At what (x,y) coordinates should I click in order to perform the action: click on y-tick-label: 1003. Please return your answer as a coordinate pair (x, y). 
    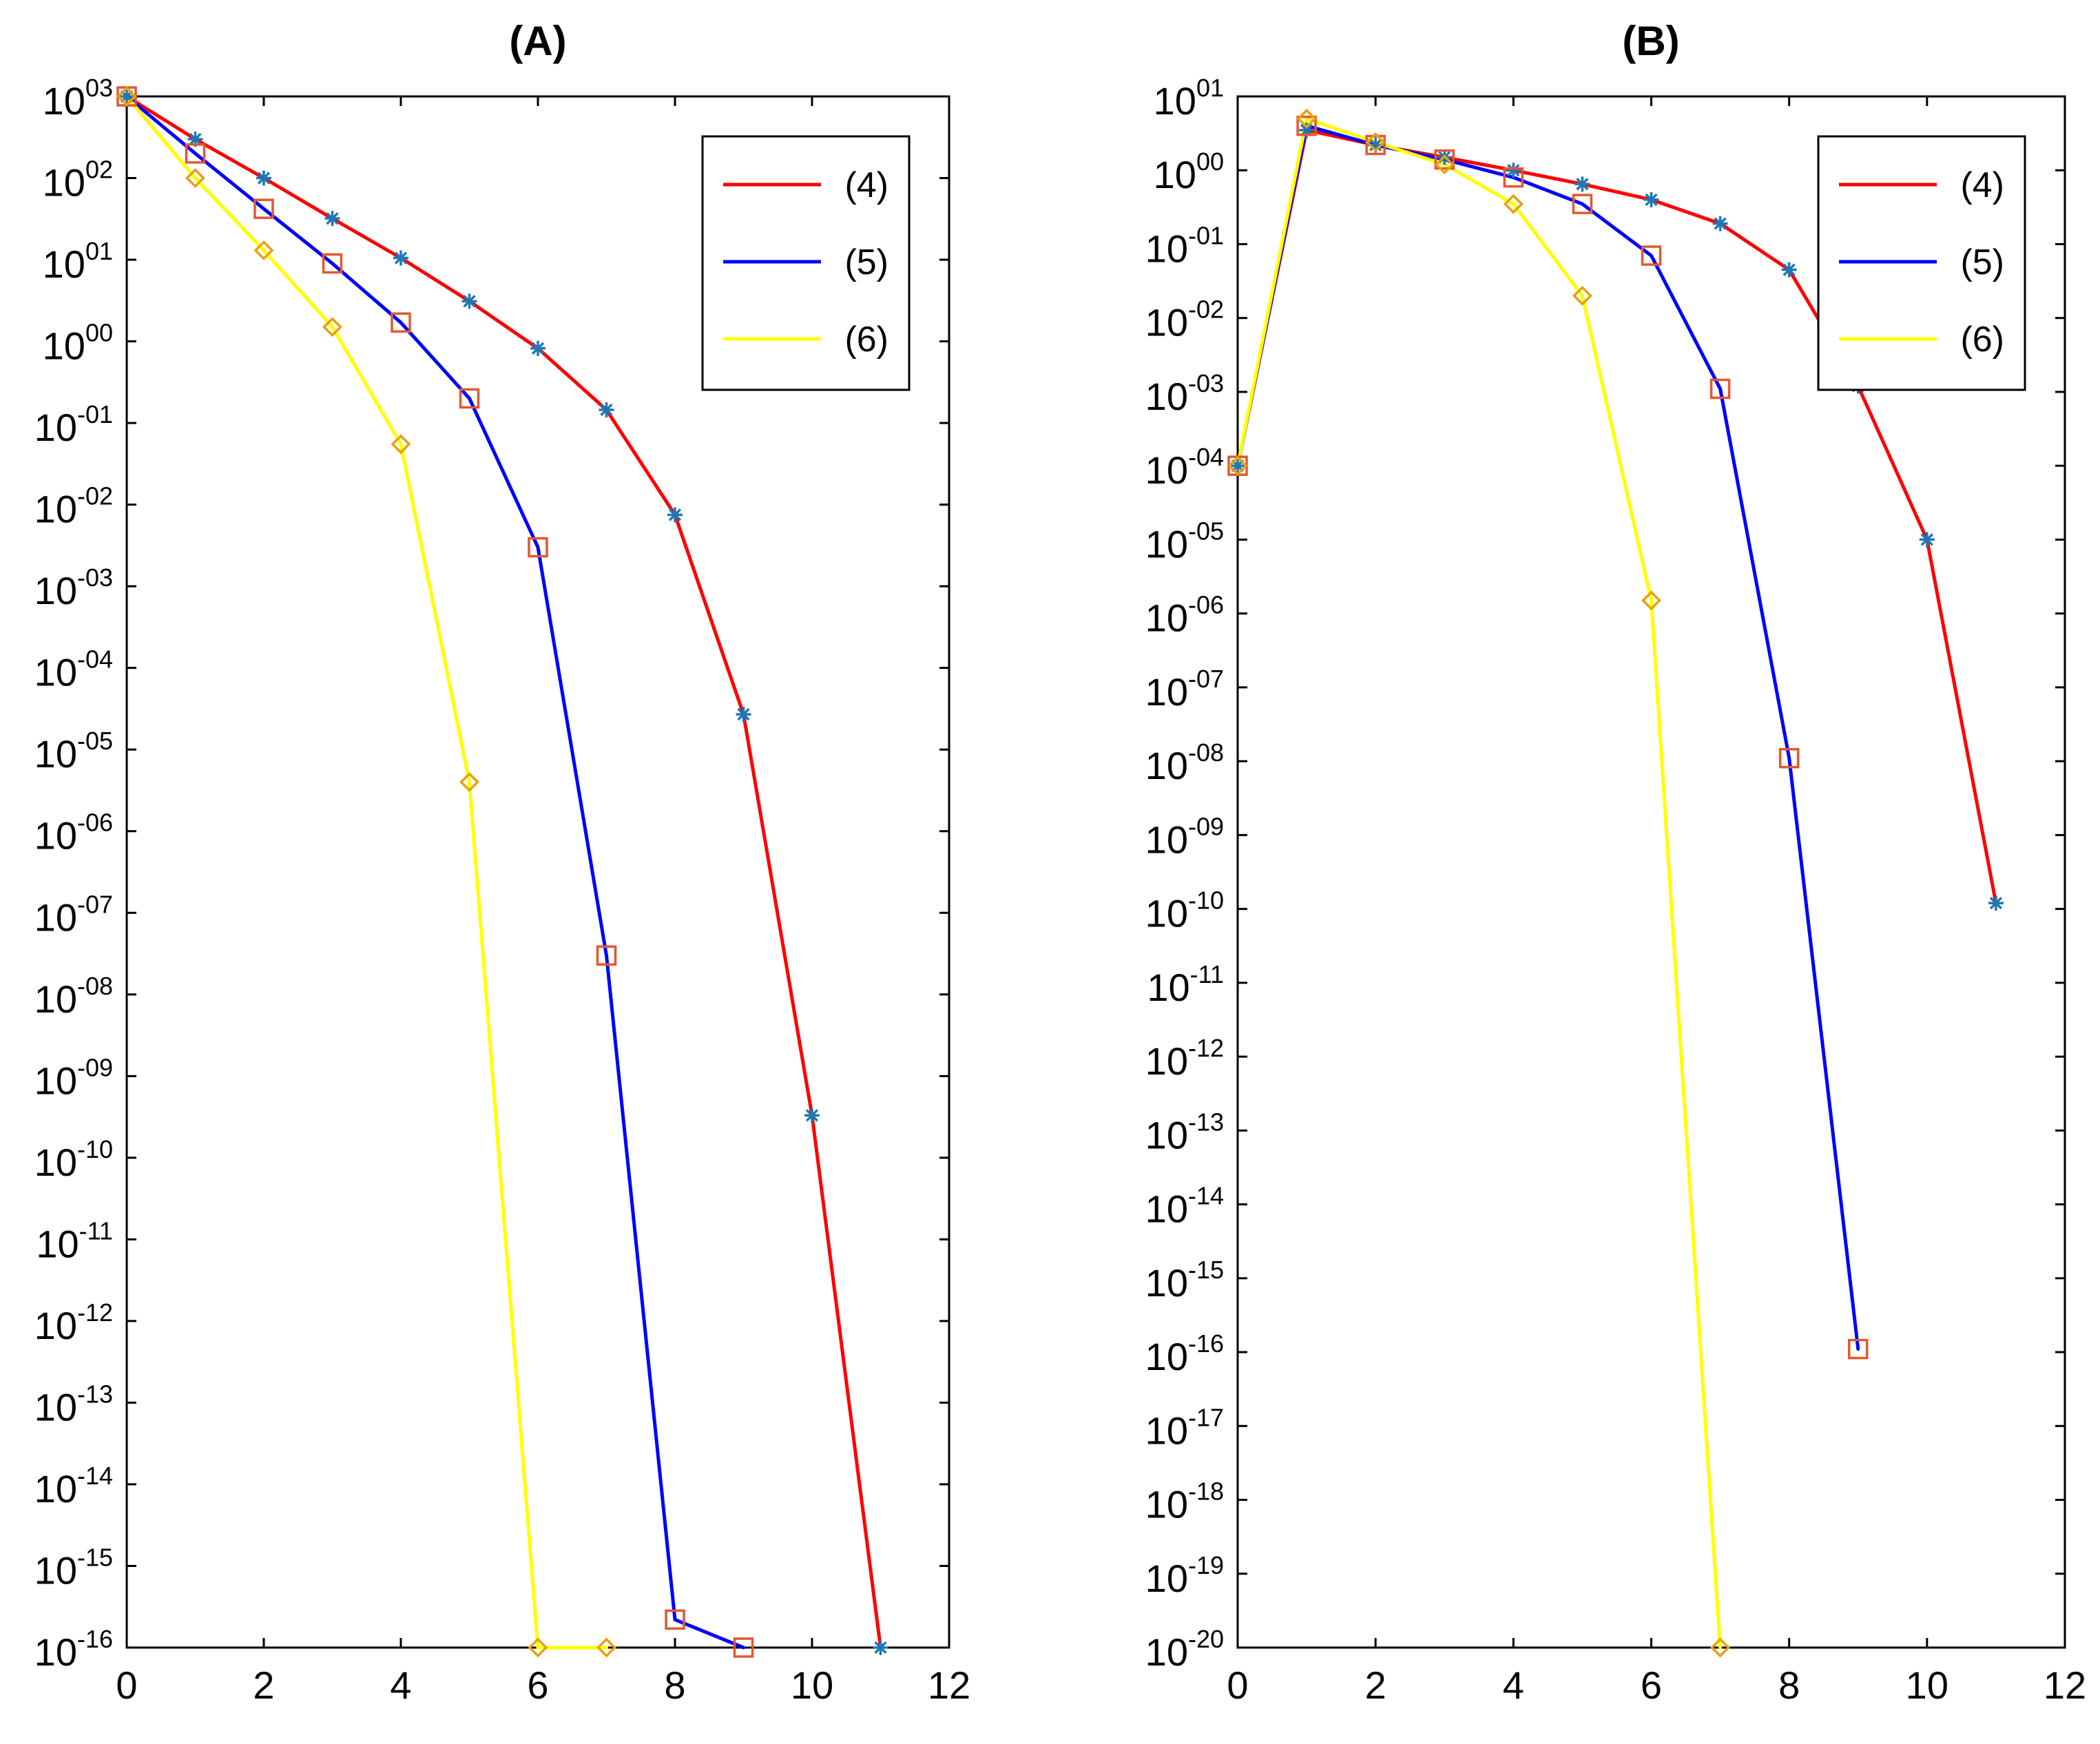
    Looking at the image, I should click on (78, 99).